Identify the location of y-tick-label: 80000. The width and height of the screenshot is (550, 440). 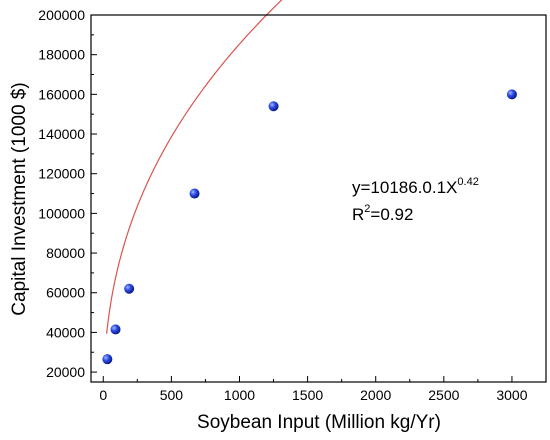
(65, 253).